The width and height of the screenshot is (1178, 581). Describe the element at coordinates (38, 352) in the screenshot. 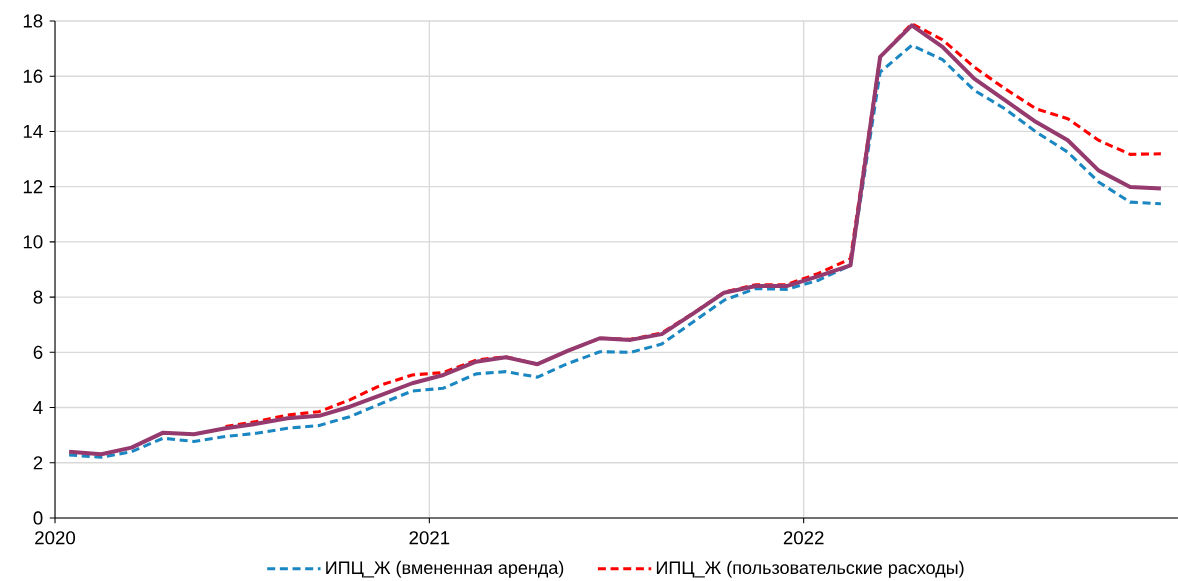

I see `y-tick-label: 6` at that location.